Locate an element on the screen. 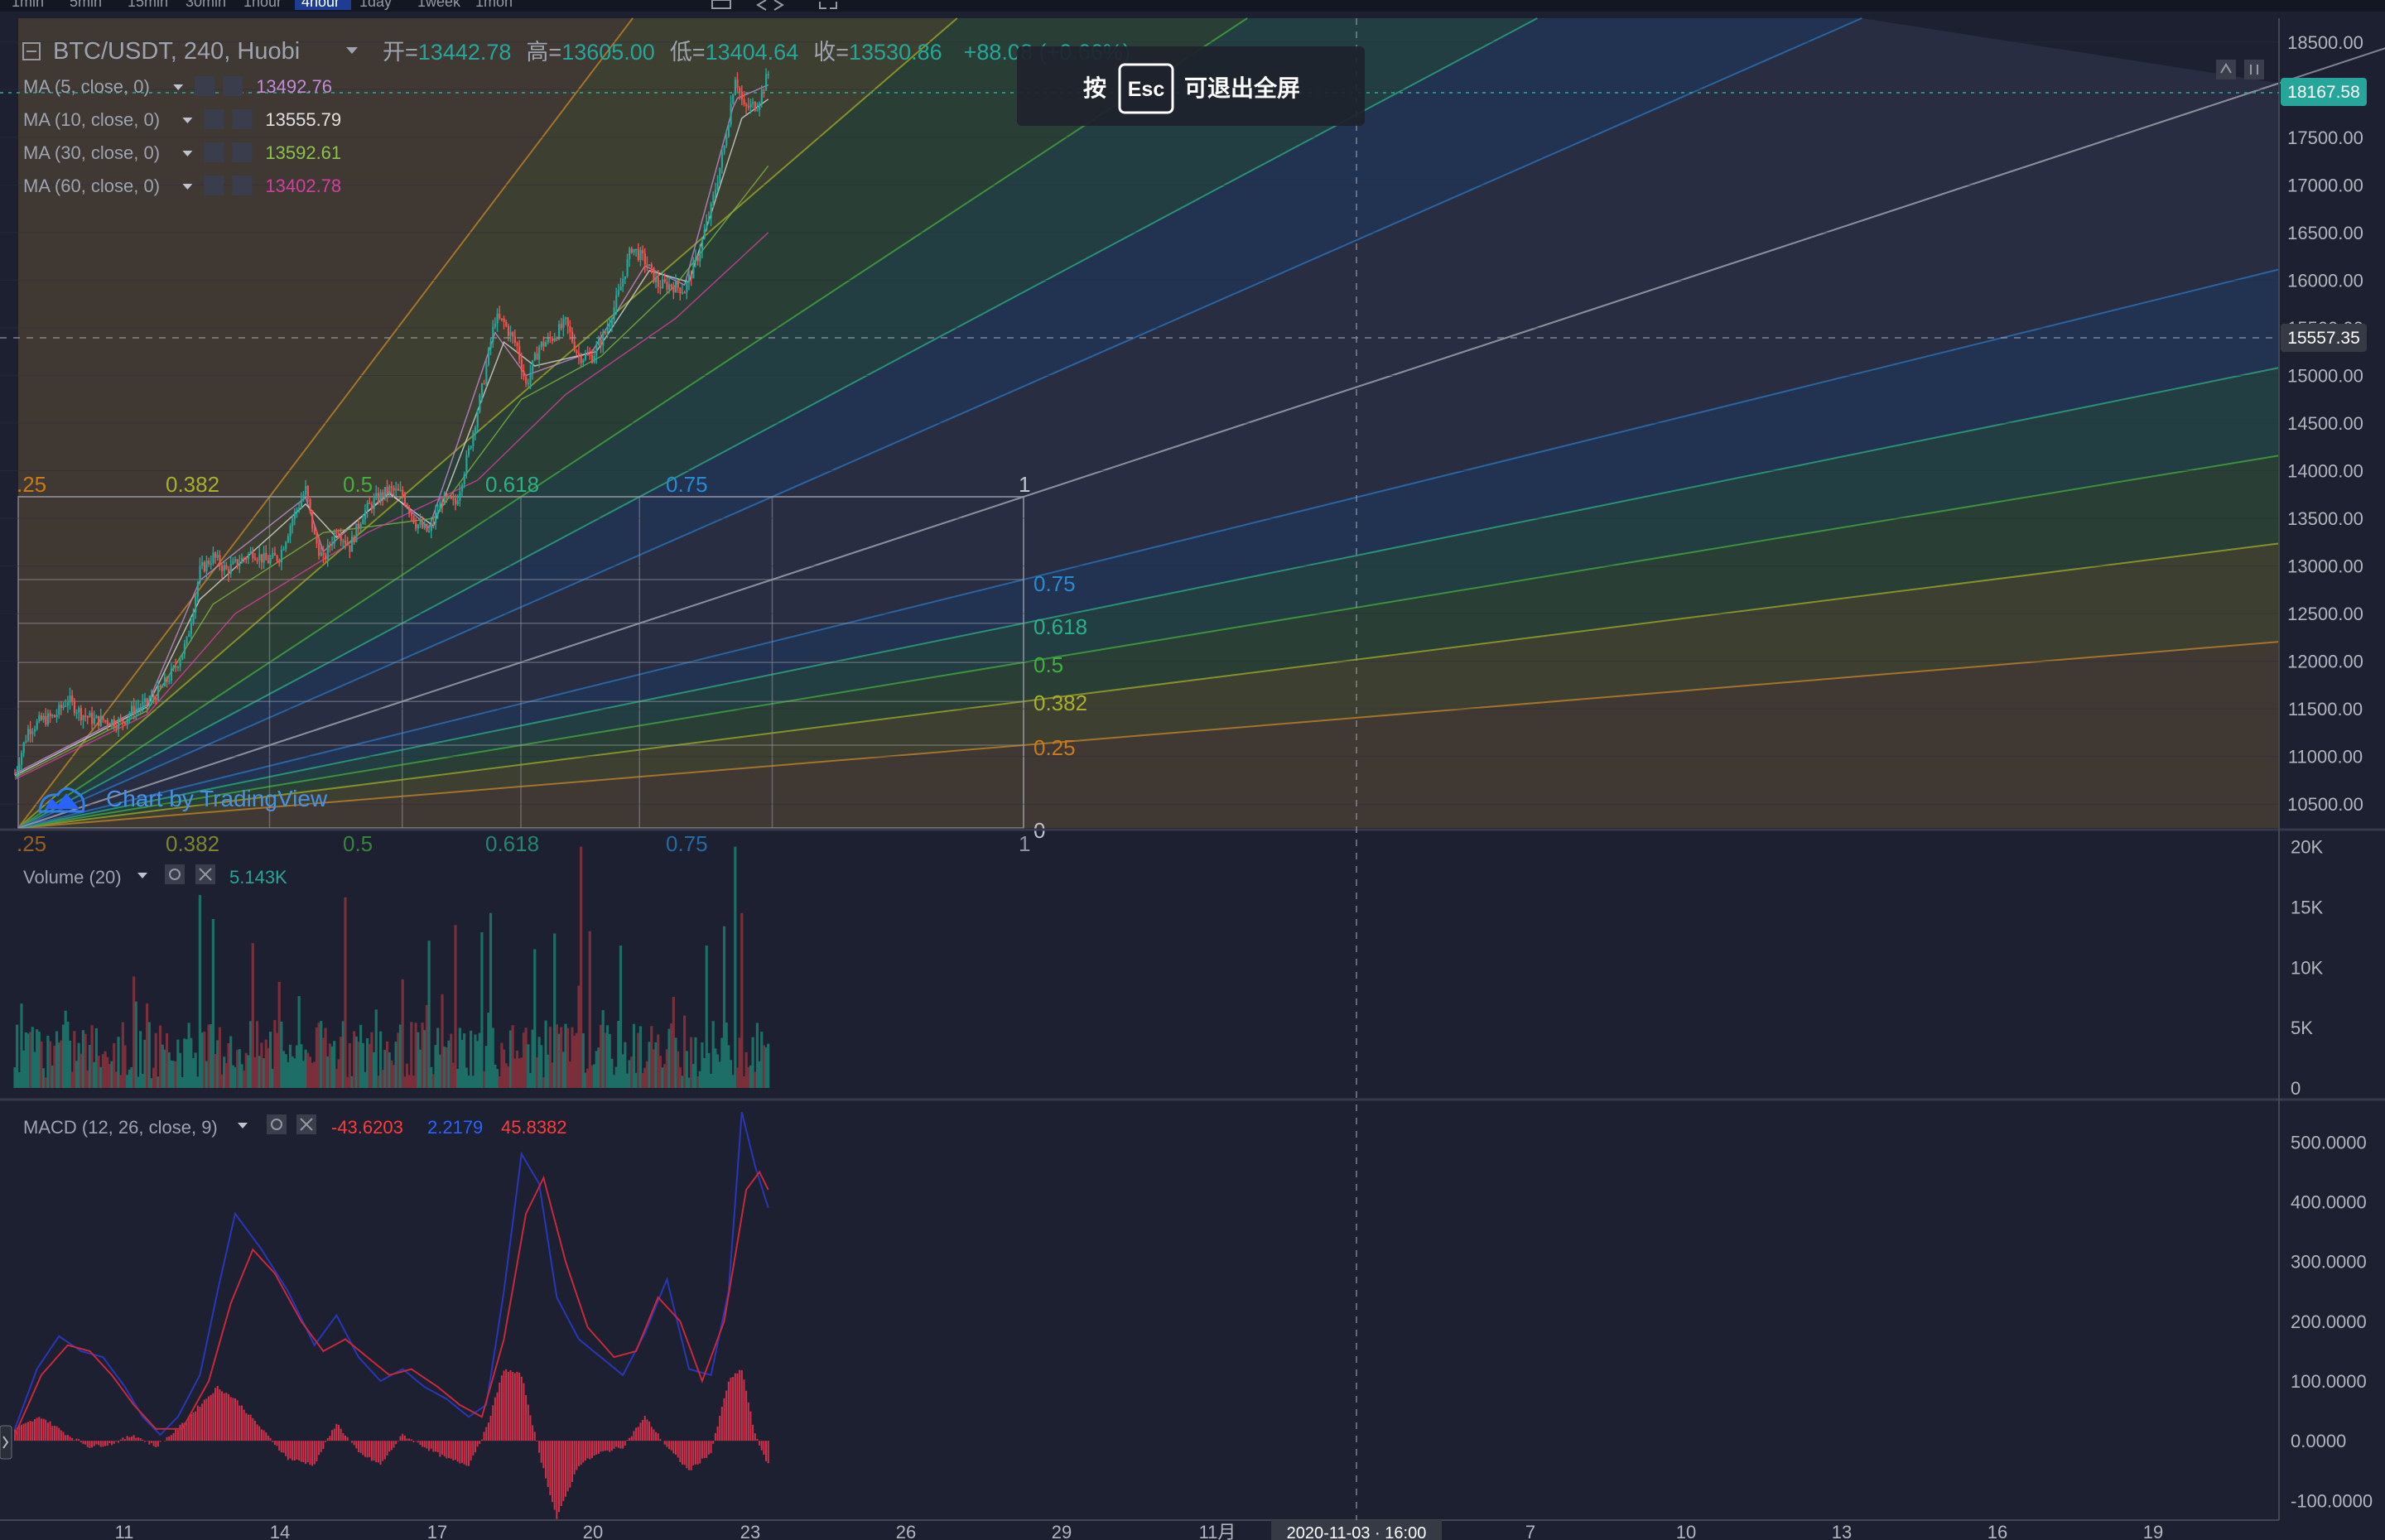 Image resolution: width=2385 pixels, height=1540 pixels. ma-legend-label: MA (5, close, 0) is located at coordinates (86, 87).